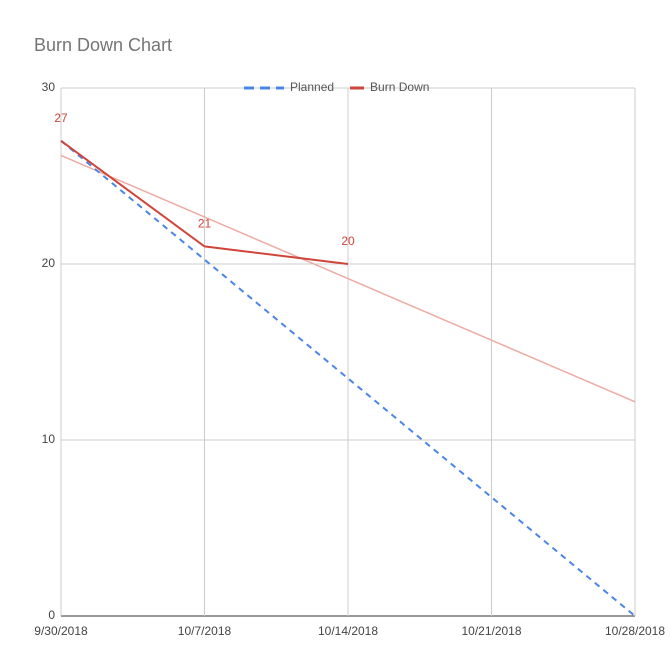  I want to click on x-tick-label: 10/28/2018, so click(635, 631).